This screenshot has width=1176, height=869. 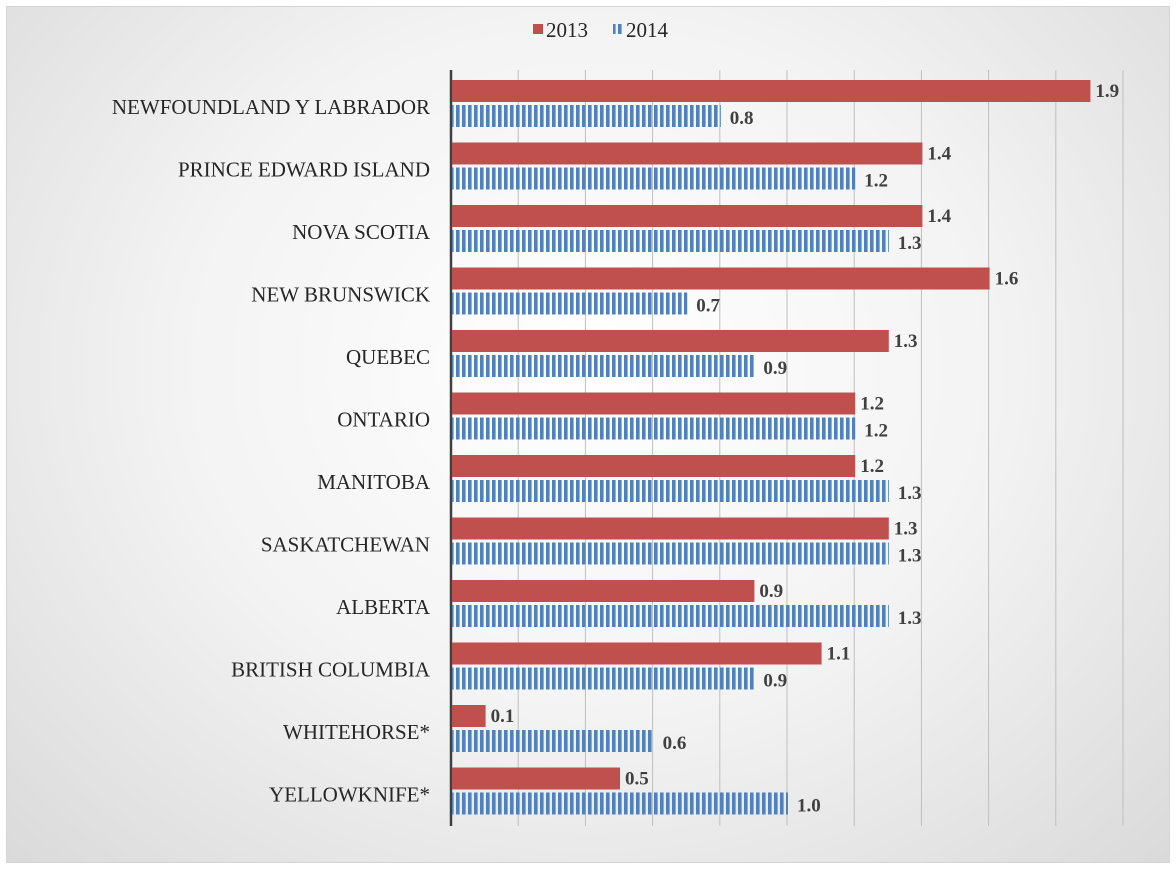 I want to click on data-label-2014: 0.7, so click(x=708, y=306).